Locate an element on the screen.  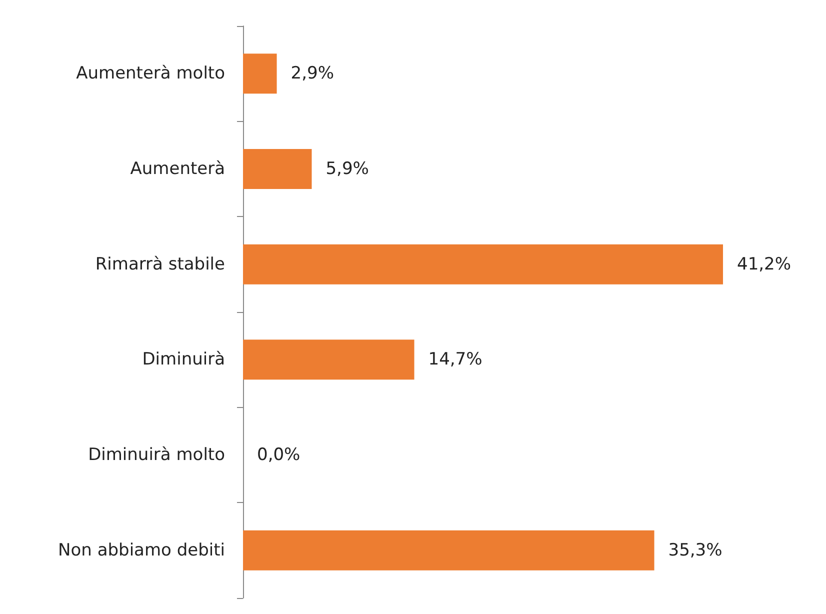
data-label: 5,9% is located at coordinates (347, 169).